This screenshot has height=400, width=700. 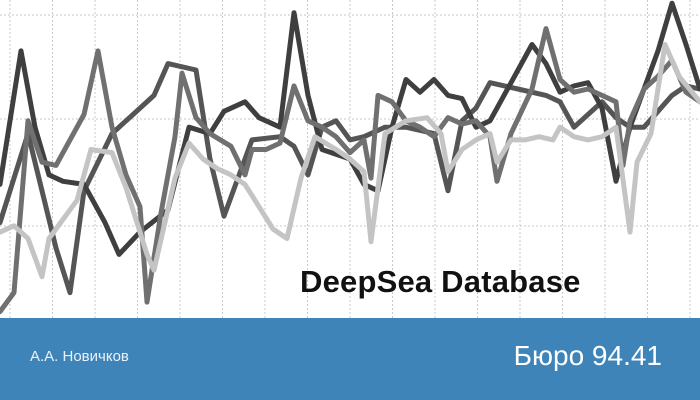 I want to click on author-name: А.А. Новичков, so click(x=79, y=356).